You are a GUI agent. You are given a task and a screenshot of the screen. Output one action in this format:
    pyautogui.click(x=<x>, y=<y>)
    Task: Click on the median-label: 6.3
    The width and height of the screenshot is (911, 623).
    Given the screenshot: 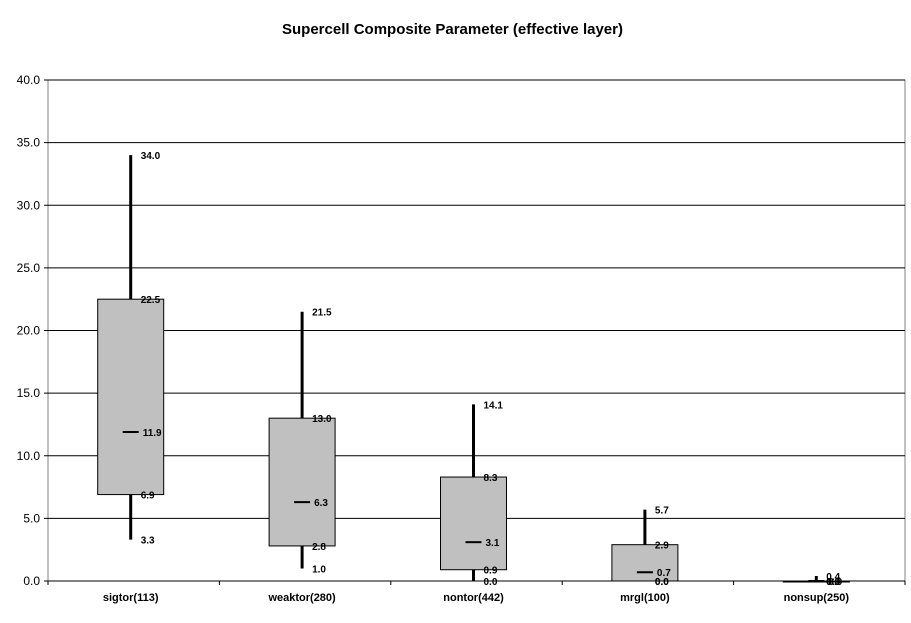 What is the action you would take?
    pyautogui.click(x=321, y=503)
    